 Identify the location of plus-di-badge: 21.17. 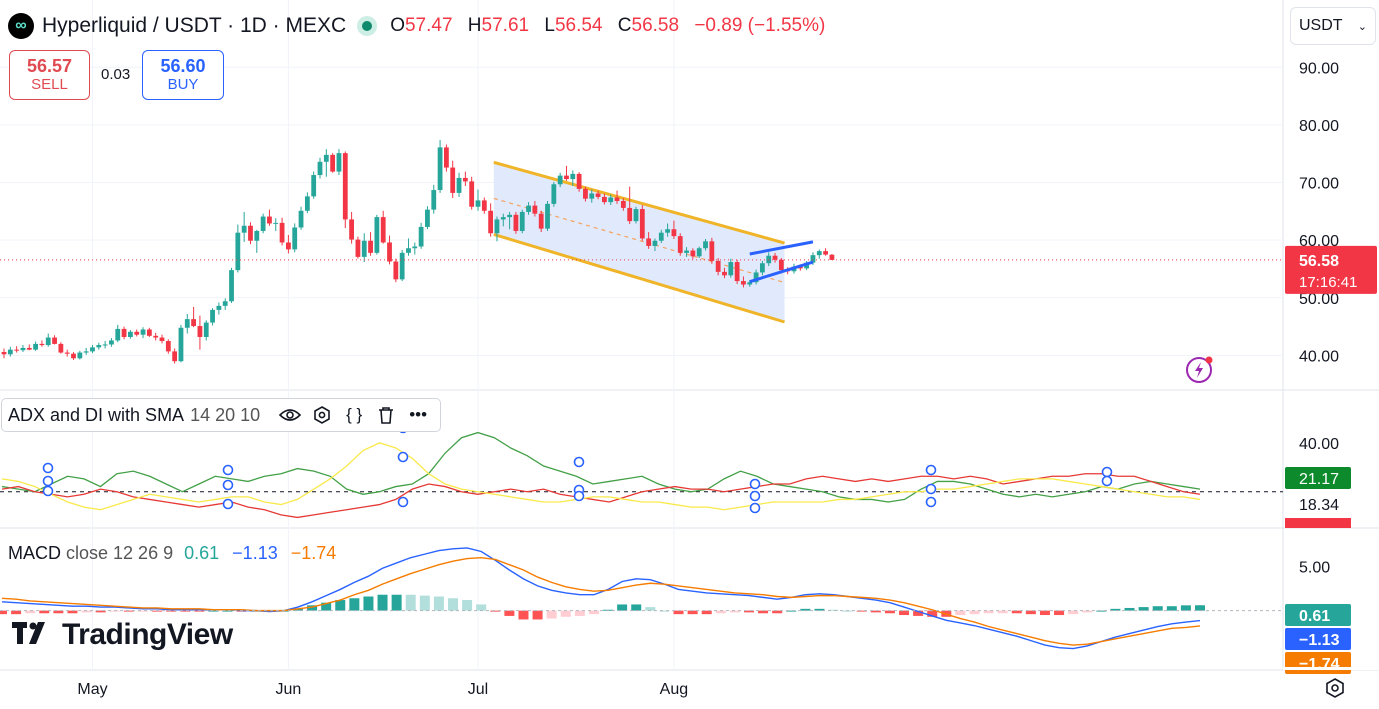
(1318, 478).